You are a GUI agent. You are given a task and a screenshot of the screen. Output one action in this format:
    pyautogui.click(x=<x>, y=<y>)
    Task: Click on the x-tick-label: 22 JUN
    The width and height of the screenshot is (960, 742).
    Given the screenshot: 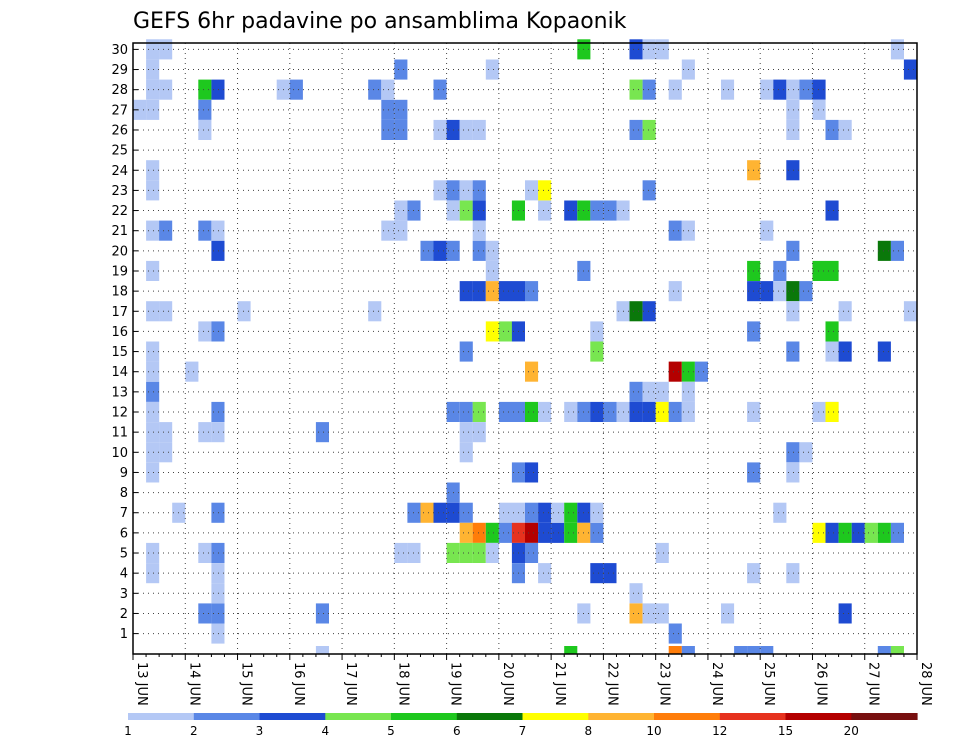 What is the action you would take?
    pyautogui.click(x=611, y=684)
    